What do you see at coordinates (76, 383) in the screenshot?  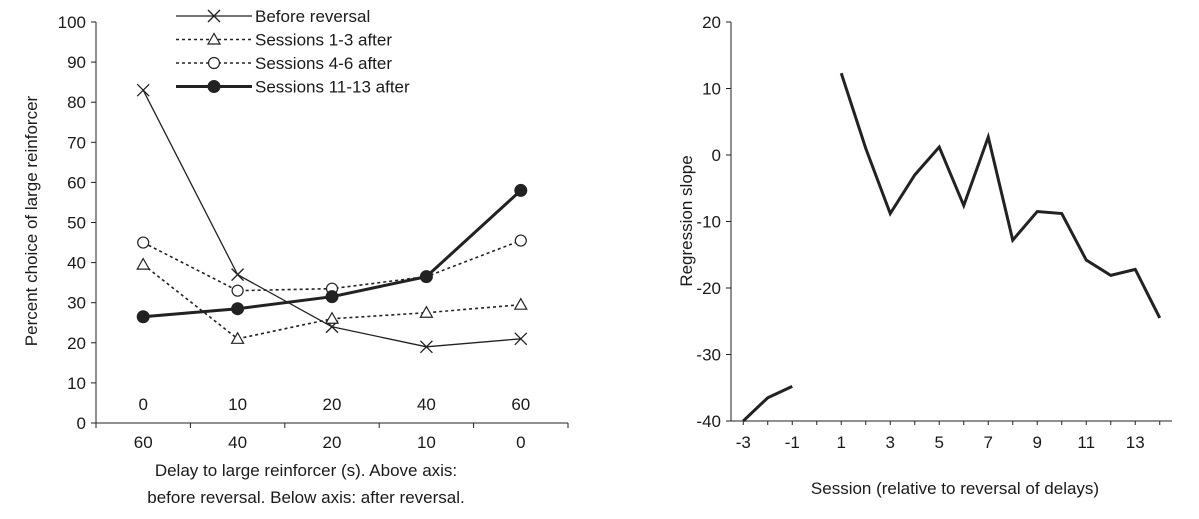 I see `left-y-tick-label: 10` at bounding box center [76, 383].